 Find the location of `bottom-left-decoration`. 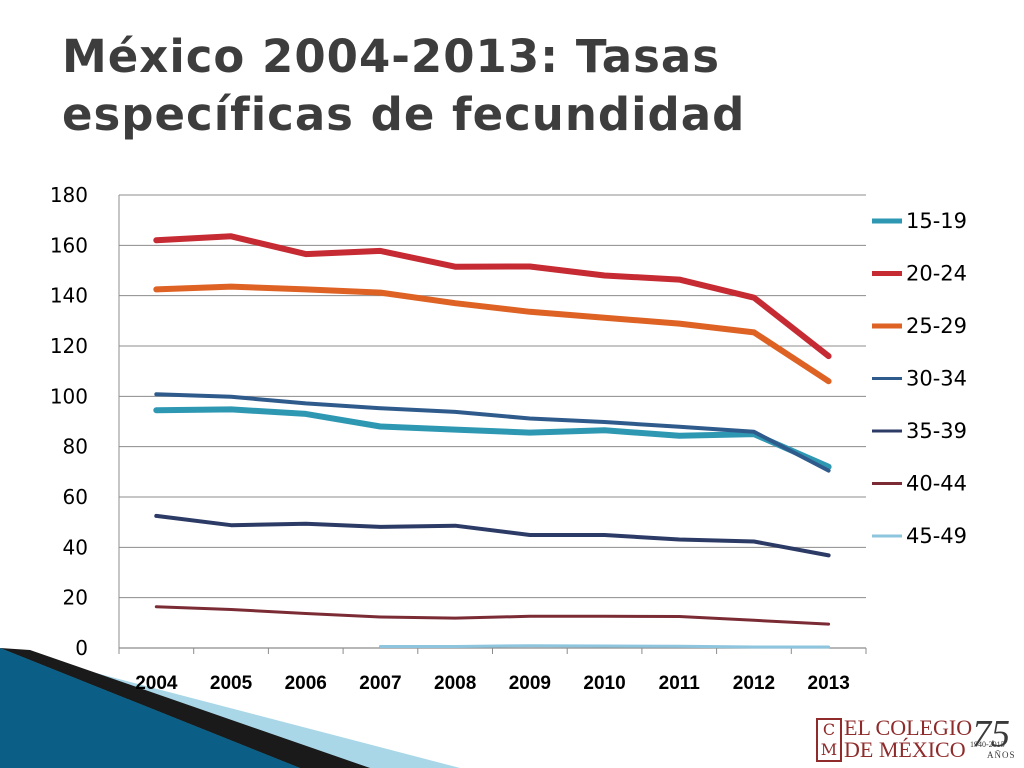

bottom-left-decoration is located at coordinates (230, 708).